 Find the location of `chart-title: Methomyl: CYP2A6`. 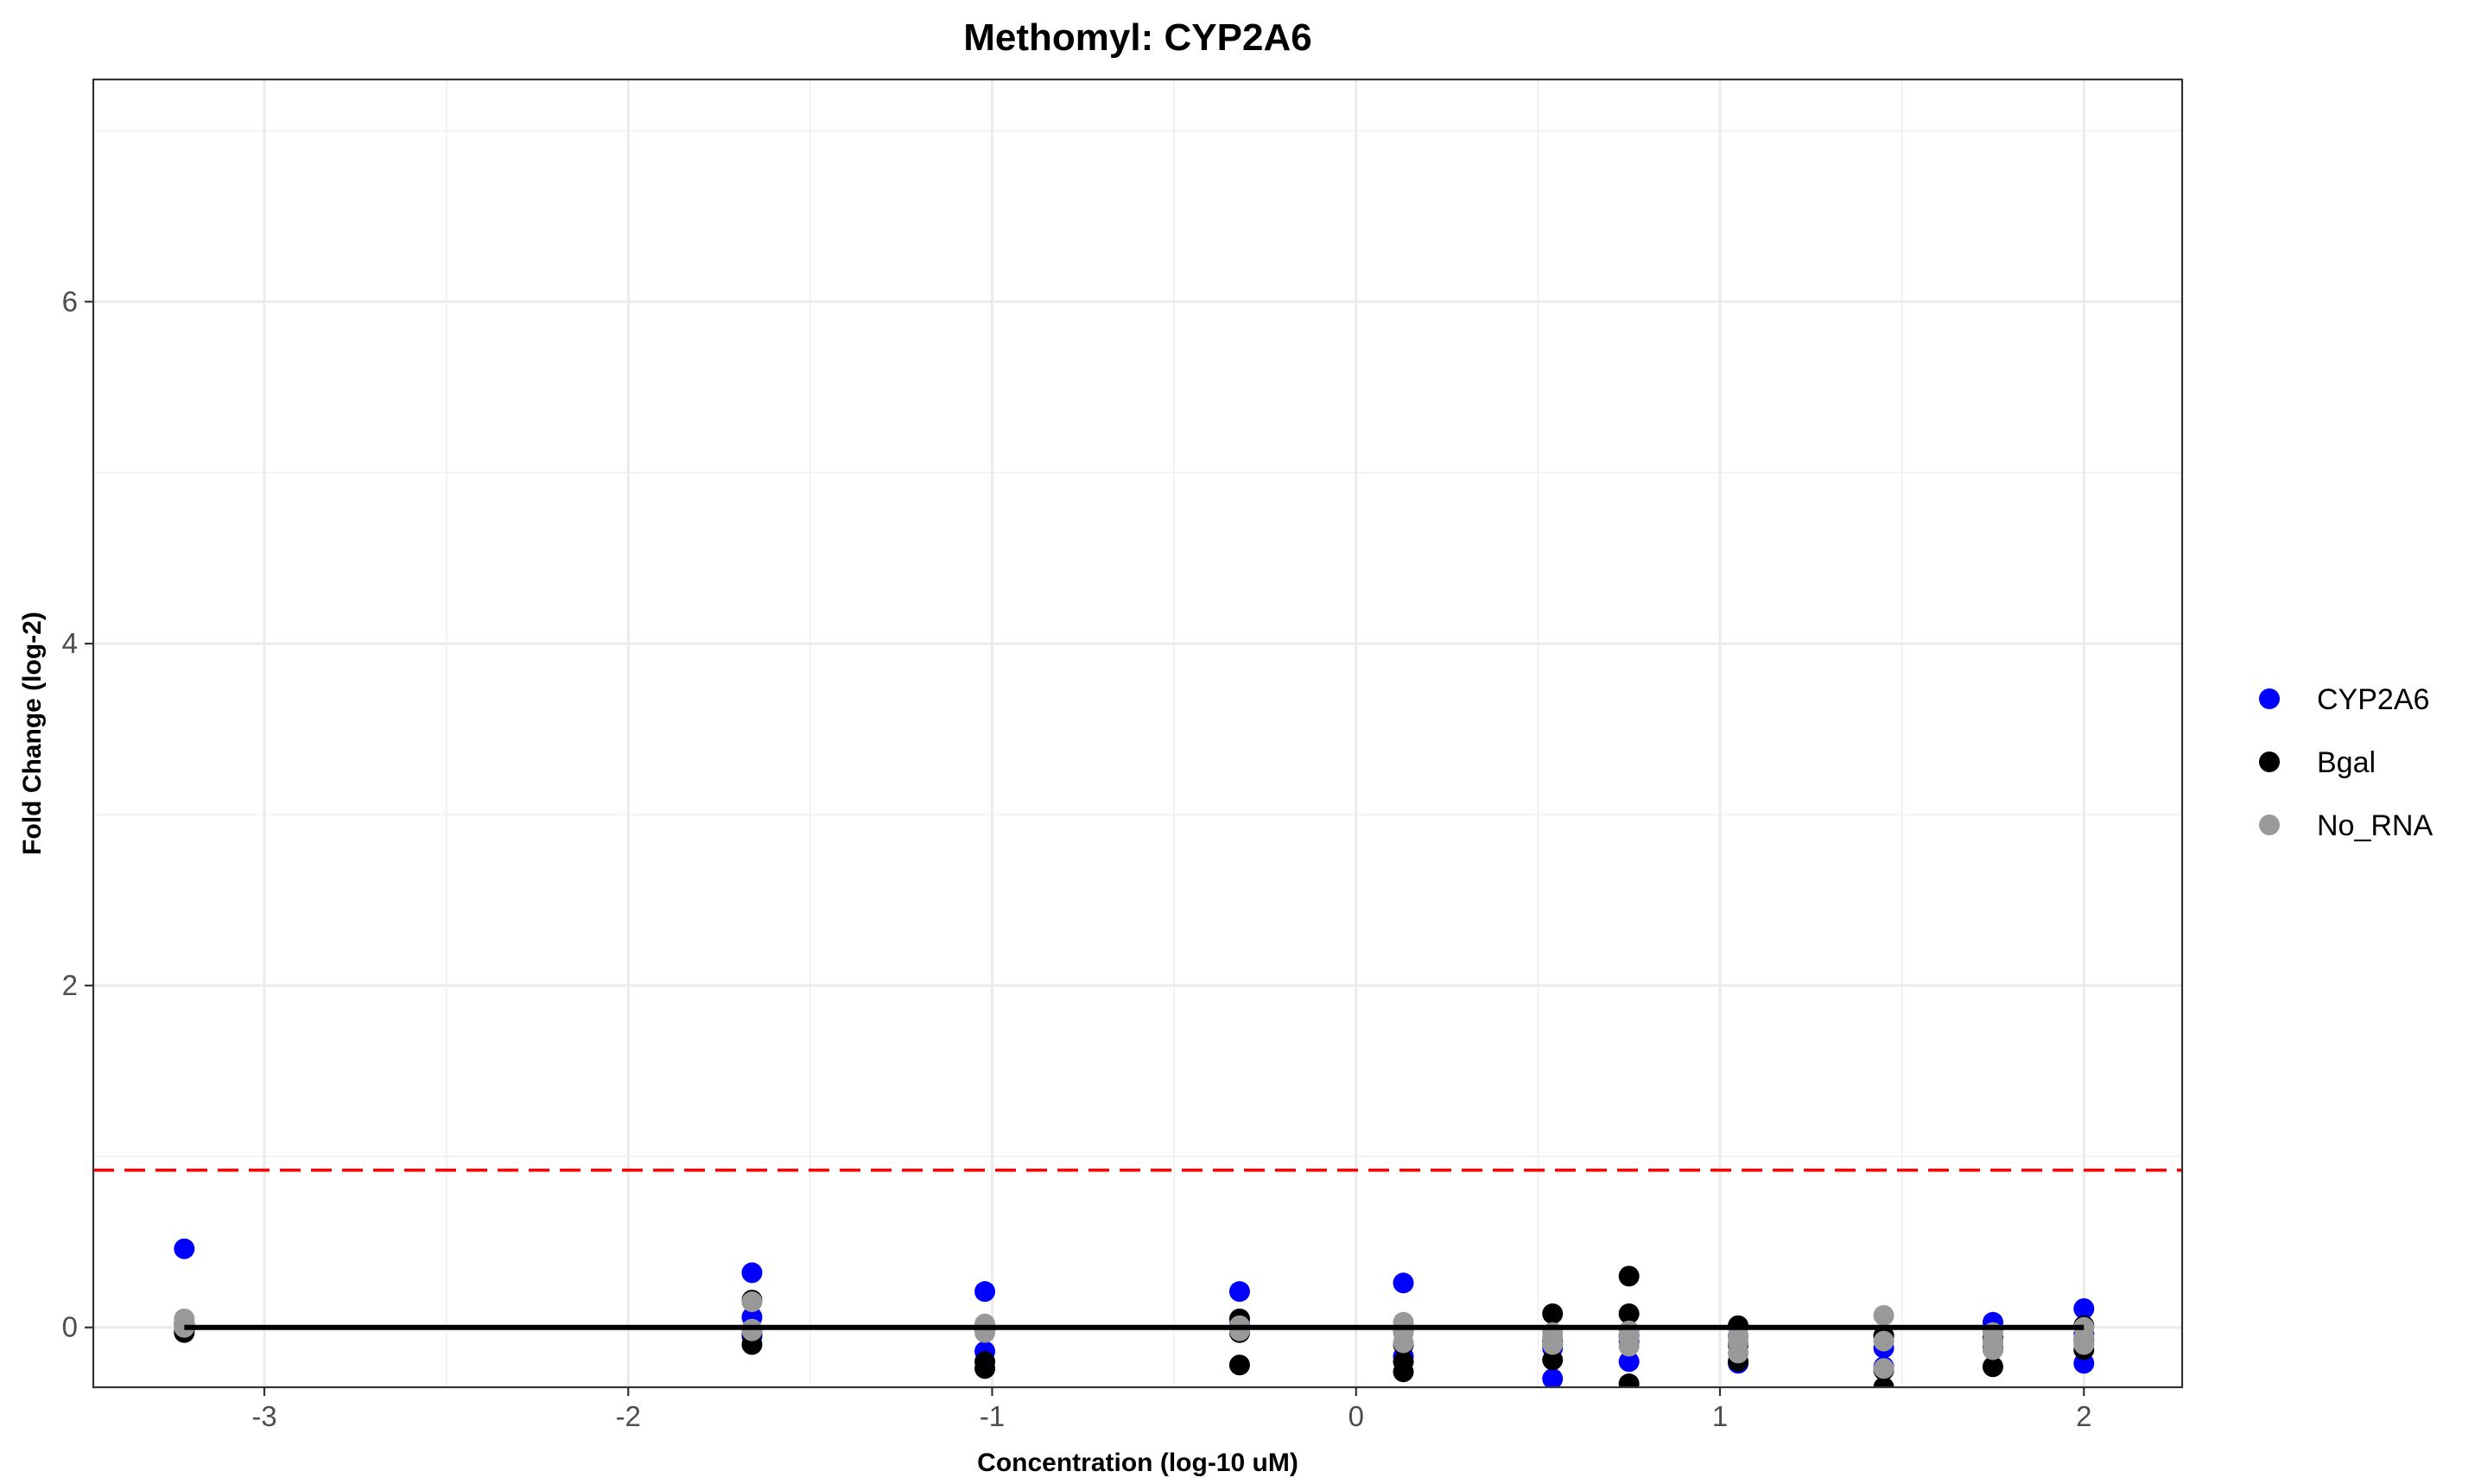

chart-title: Methomyl: CYP2A6 is located at coordinates (1137, 37).